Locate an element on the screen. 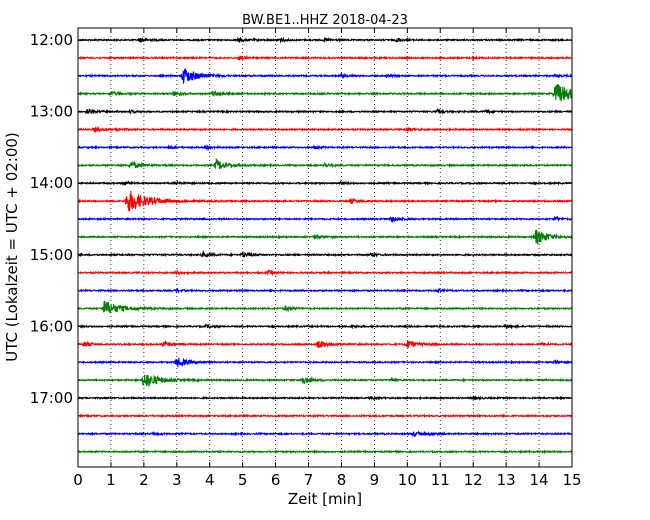  x-tick-label: 5 is located at coordinates (243, 480).